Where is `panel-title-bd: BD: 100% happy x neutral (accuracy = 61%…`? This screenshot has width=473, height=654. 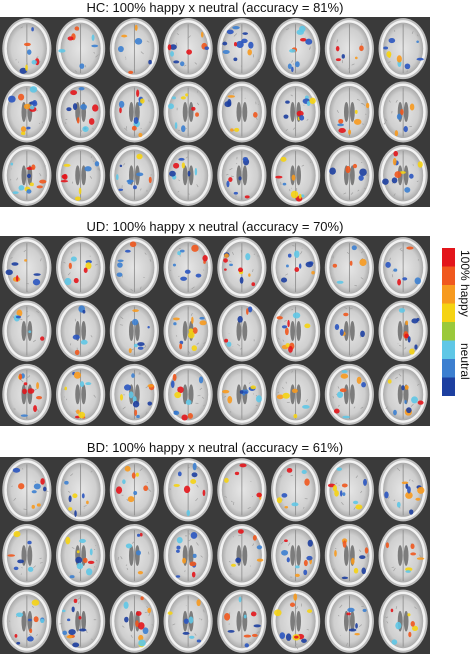
panel-title-bd: BD: 100% happy x neutral (accuracy = 61%… is located at coordinates (215, 447).